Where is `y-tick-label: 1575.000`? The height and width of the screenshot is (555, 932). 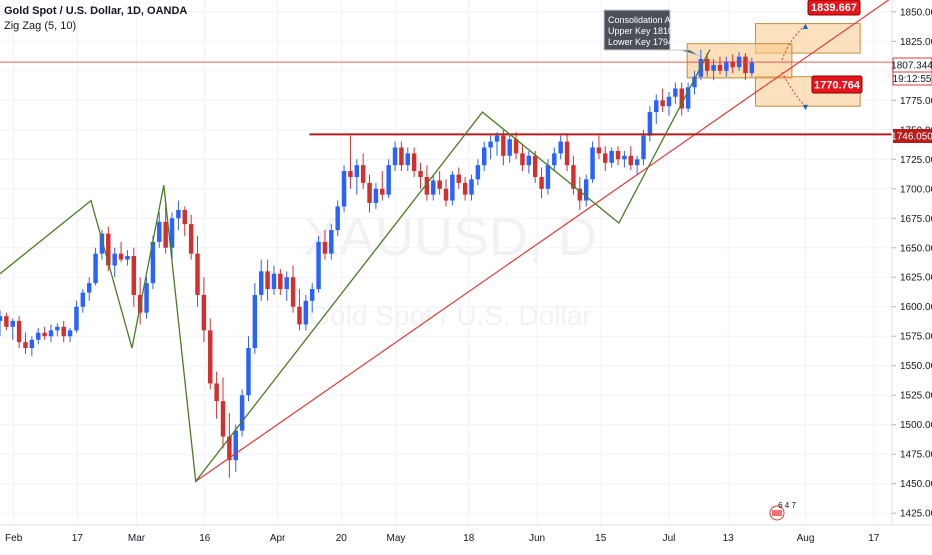
y-tick-label: 1575.000 is located at coordinates (916, 337).